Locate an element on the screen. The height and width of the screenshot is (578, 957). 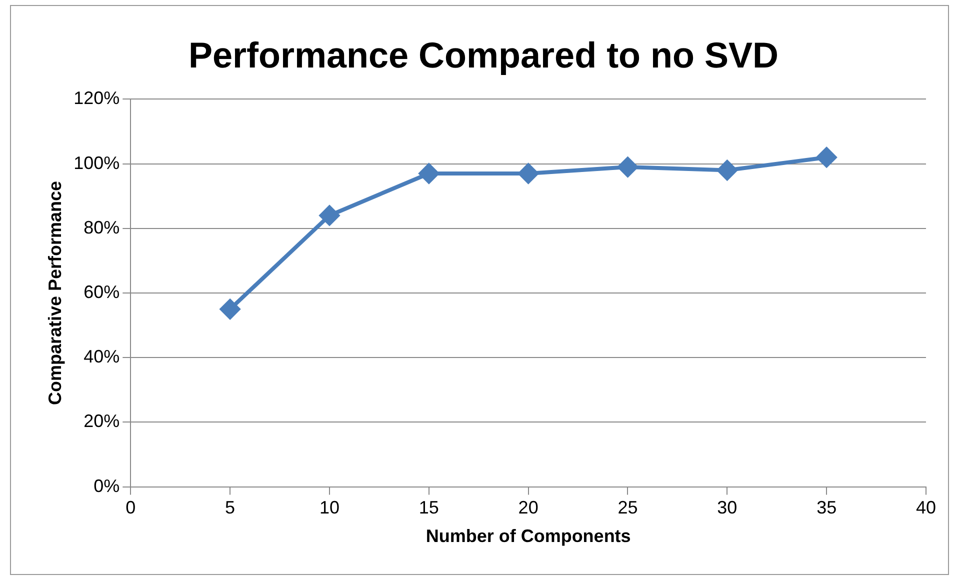
x-tick-label: 0 is located at coordinates (131, 508).